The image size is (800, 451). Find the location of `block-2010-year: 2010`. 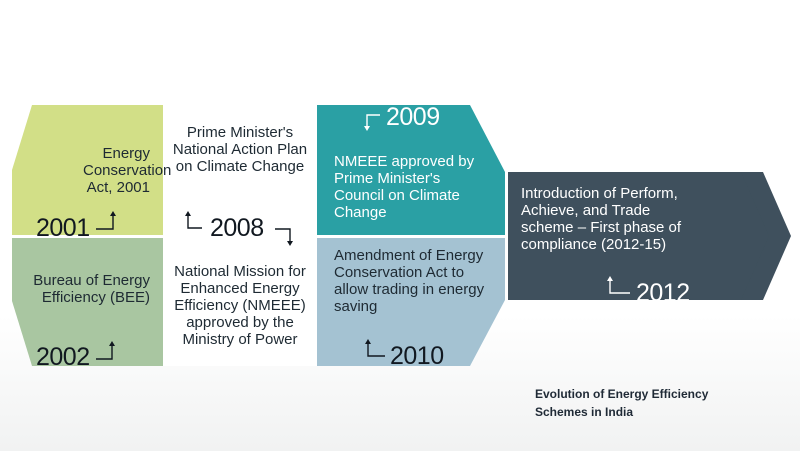

block-2010-year: 2010 is located at coordinates (417, 356).